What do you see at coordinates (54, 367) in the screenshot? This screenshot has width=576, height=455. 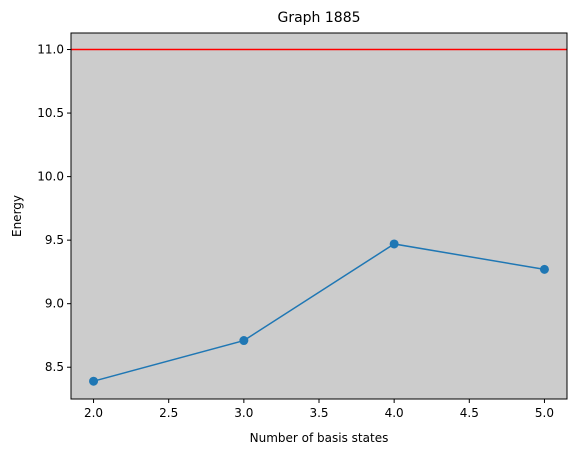 I see `y-tick-label: 8.5` at bounding box center [54, 367].